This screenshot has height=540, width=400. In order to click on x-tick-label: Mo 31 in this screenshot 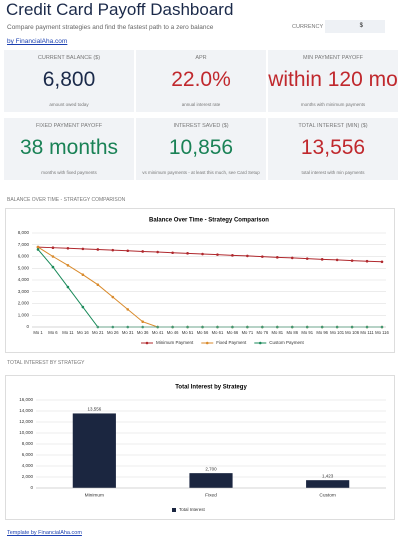, I will do `click(128, 332)`.